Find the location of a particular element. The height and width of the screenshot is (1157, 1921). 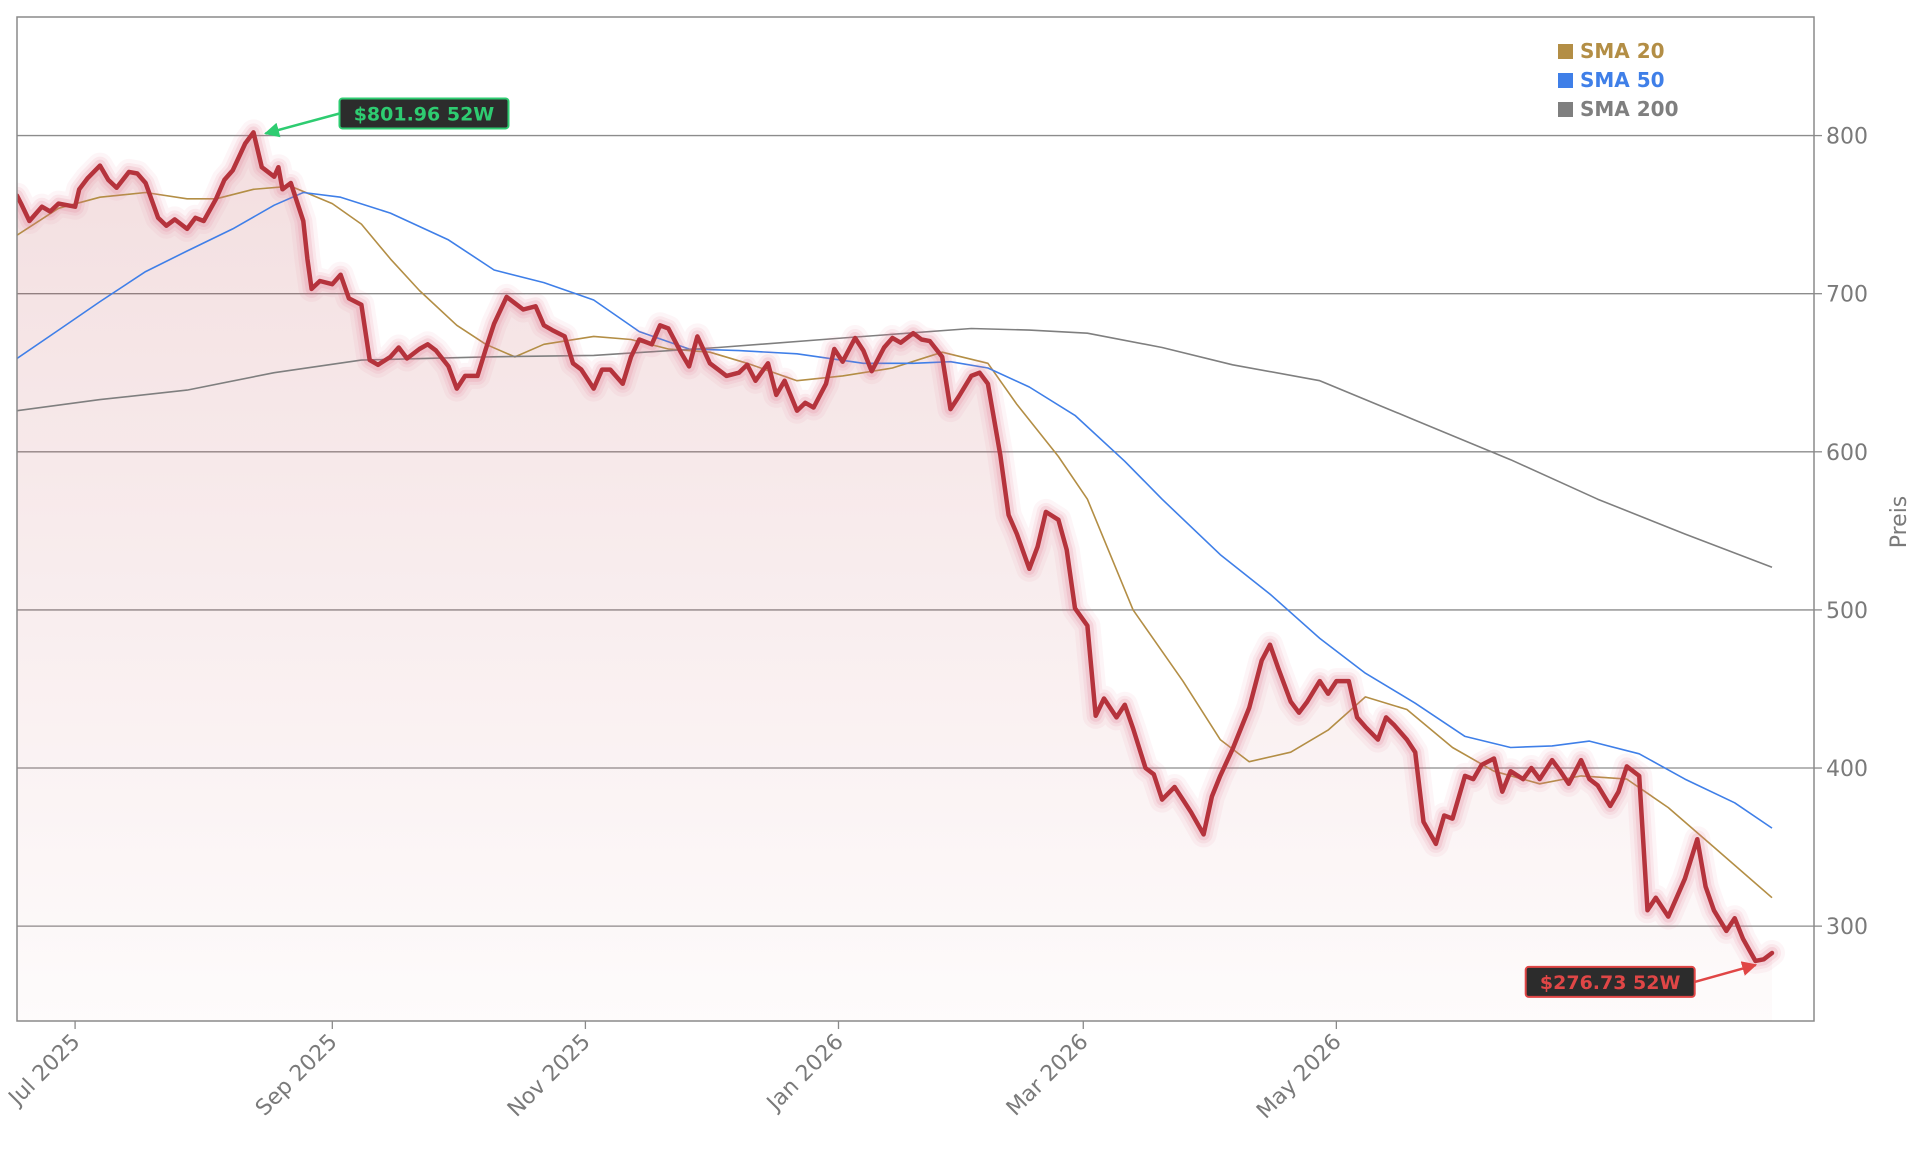

annotation-box-high is located at coordinates (424, 113).